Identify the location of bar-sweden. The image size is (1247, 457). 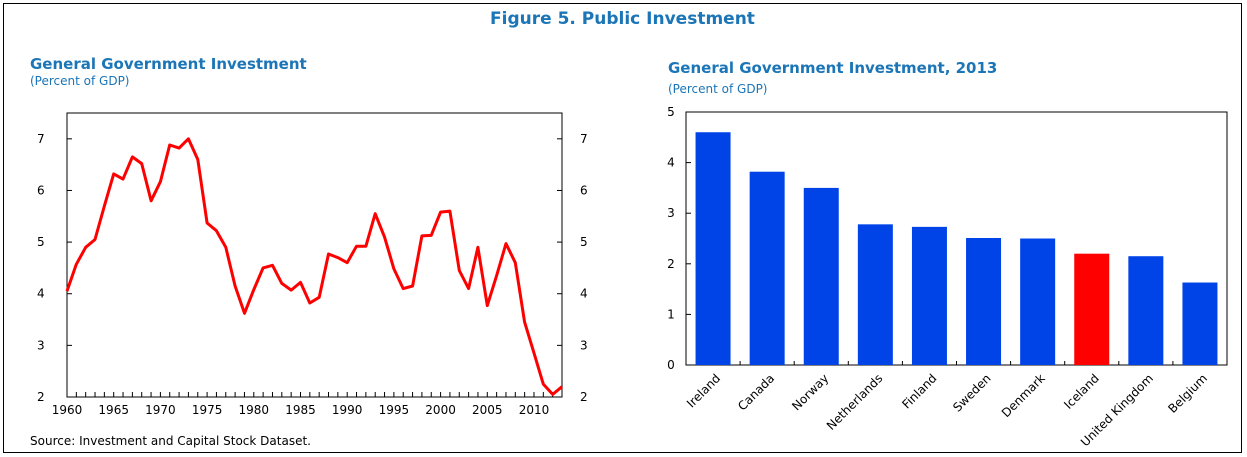
(984, 301).